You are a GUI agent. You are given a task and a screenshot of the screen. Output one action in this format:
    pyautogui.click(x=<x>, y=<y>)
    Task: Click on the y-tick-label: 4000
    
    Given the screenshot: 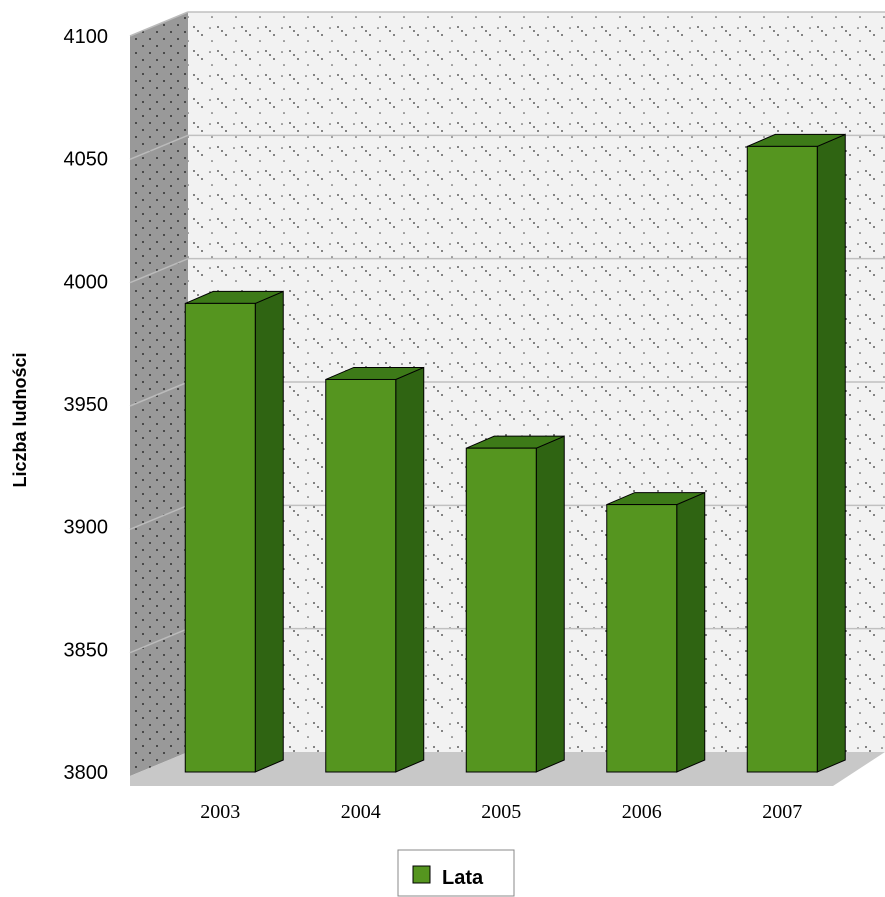 What is the action you would take?
    pyautogui.click(x=86, y=282)
    